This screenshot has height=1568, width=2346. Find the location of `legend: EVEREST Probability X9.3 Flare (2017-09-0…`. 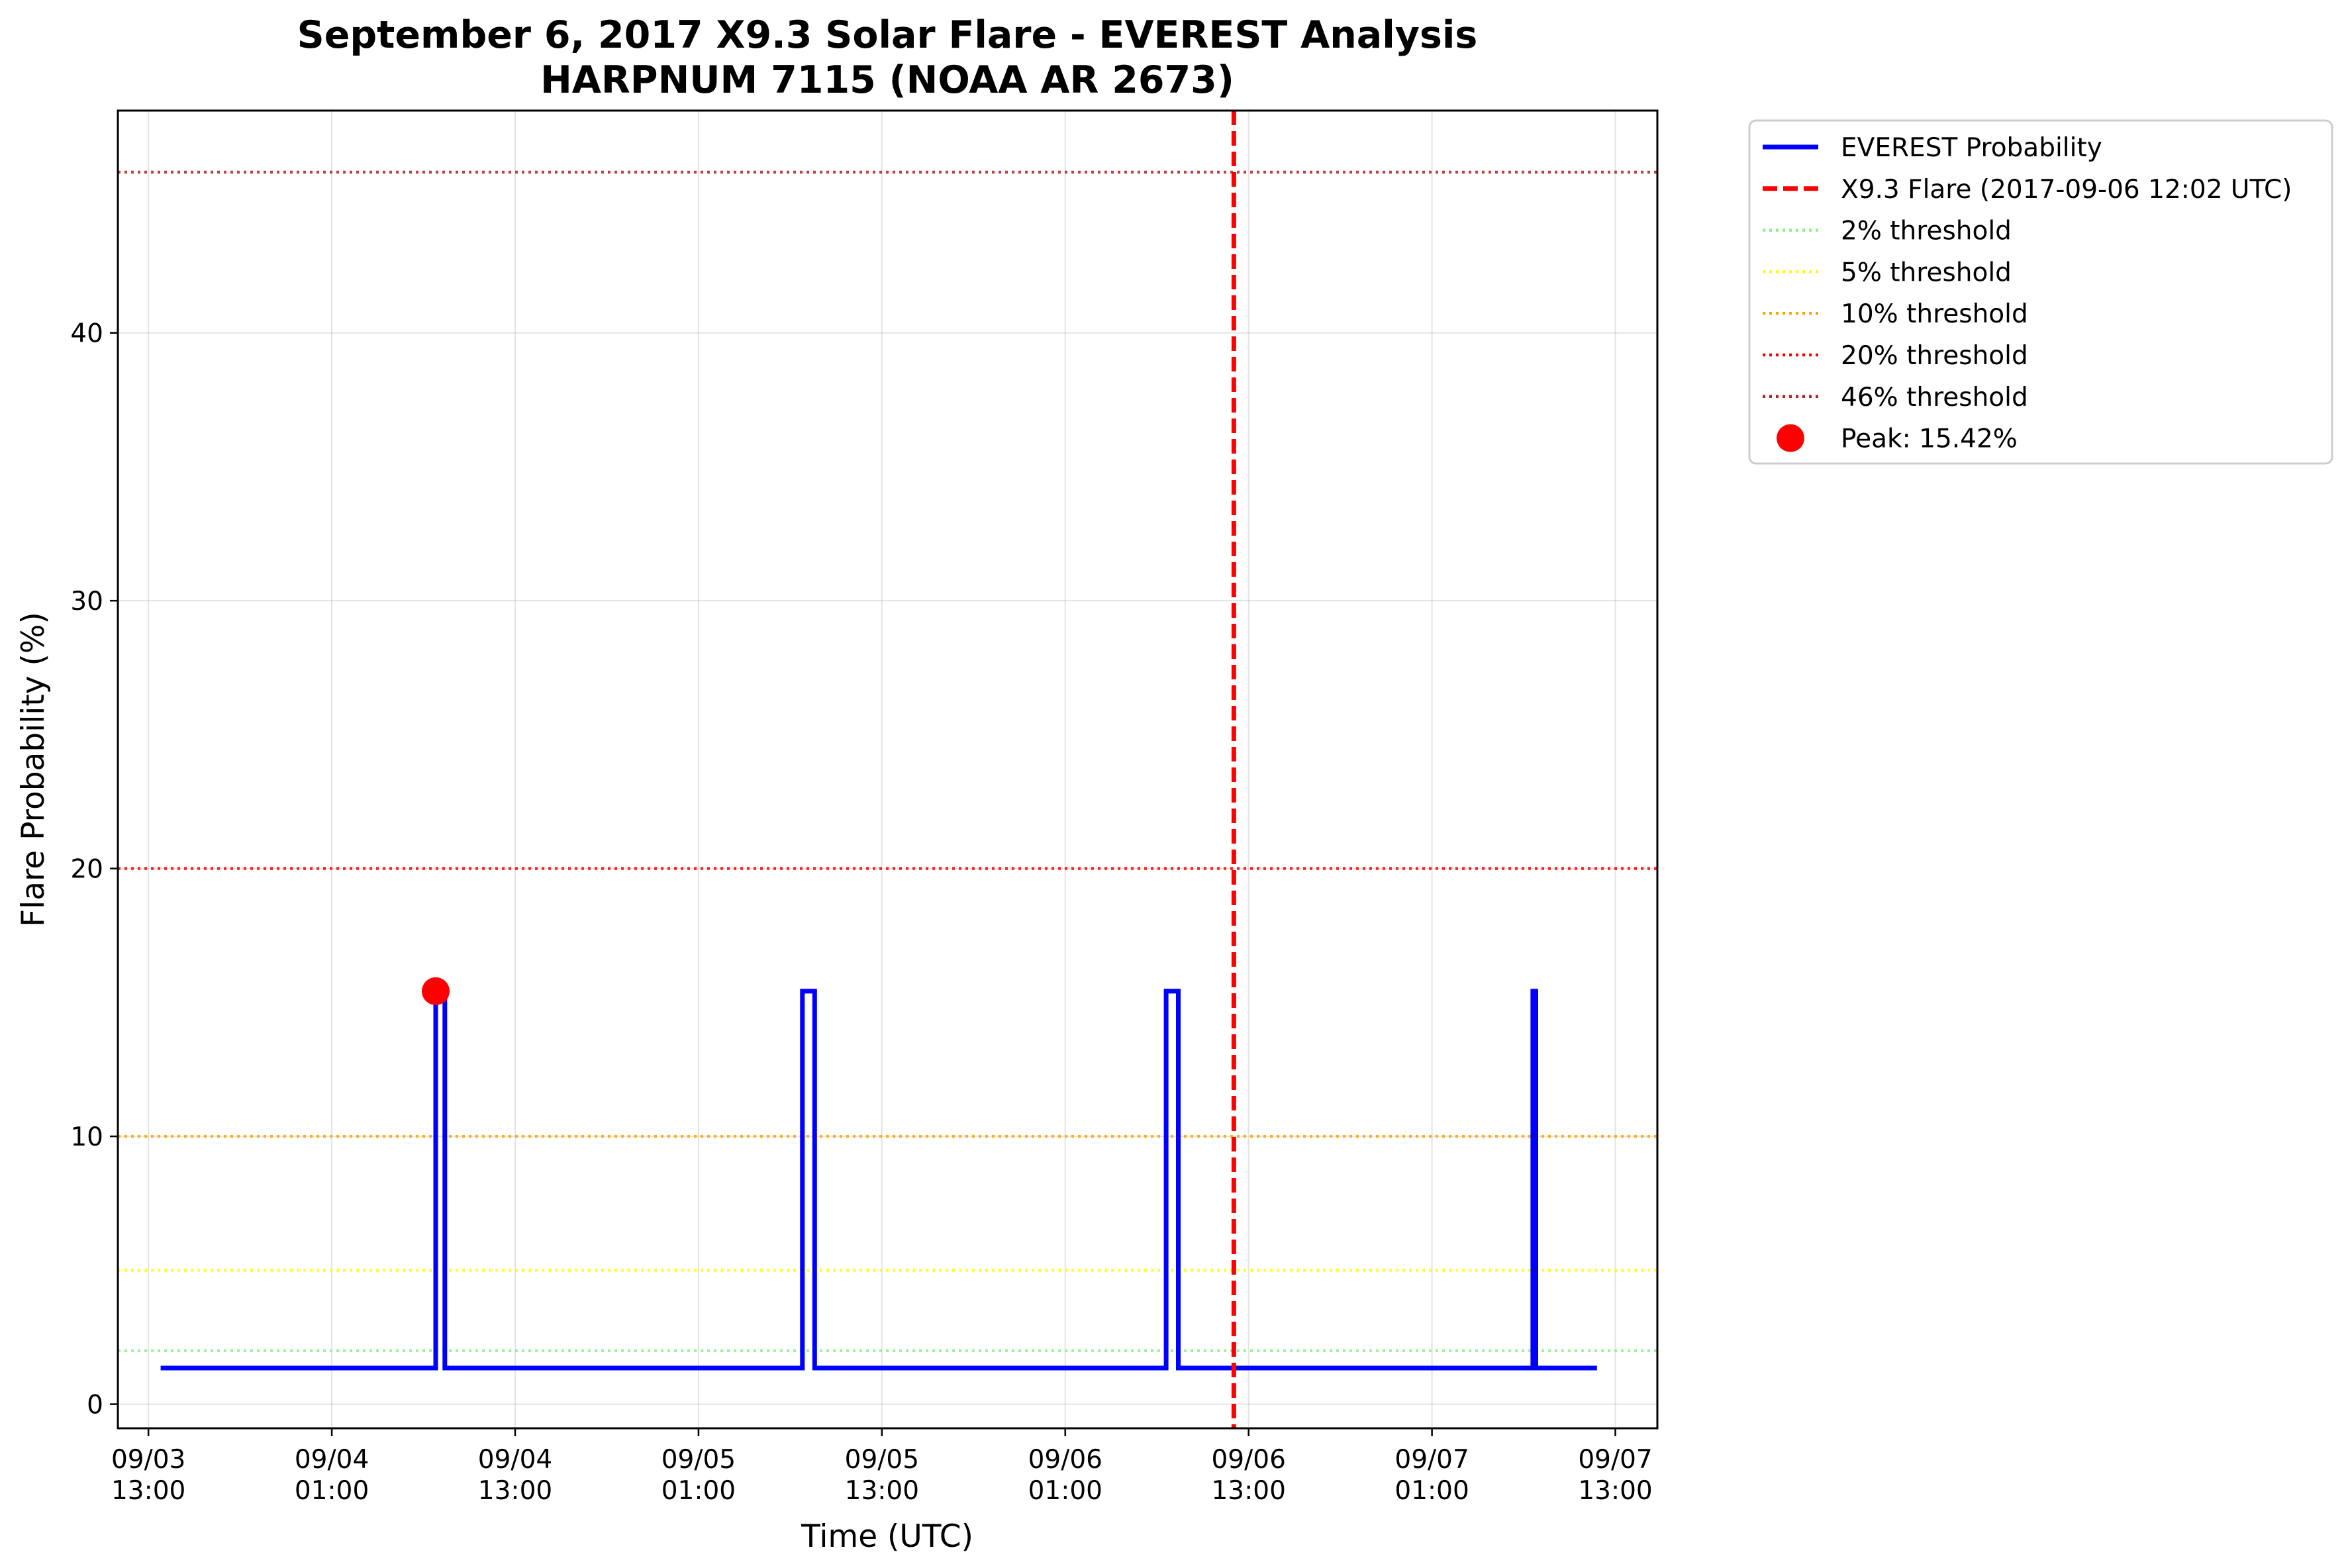

legend: EVEREST Probability X9.3 Flare (2017-09-0… is located at coordinates (2040, 292).